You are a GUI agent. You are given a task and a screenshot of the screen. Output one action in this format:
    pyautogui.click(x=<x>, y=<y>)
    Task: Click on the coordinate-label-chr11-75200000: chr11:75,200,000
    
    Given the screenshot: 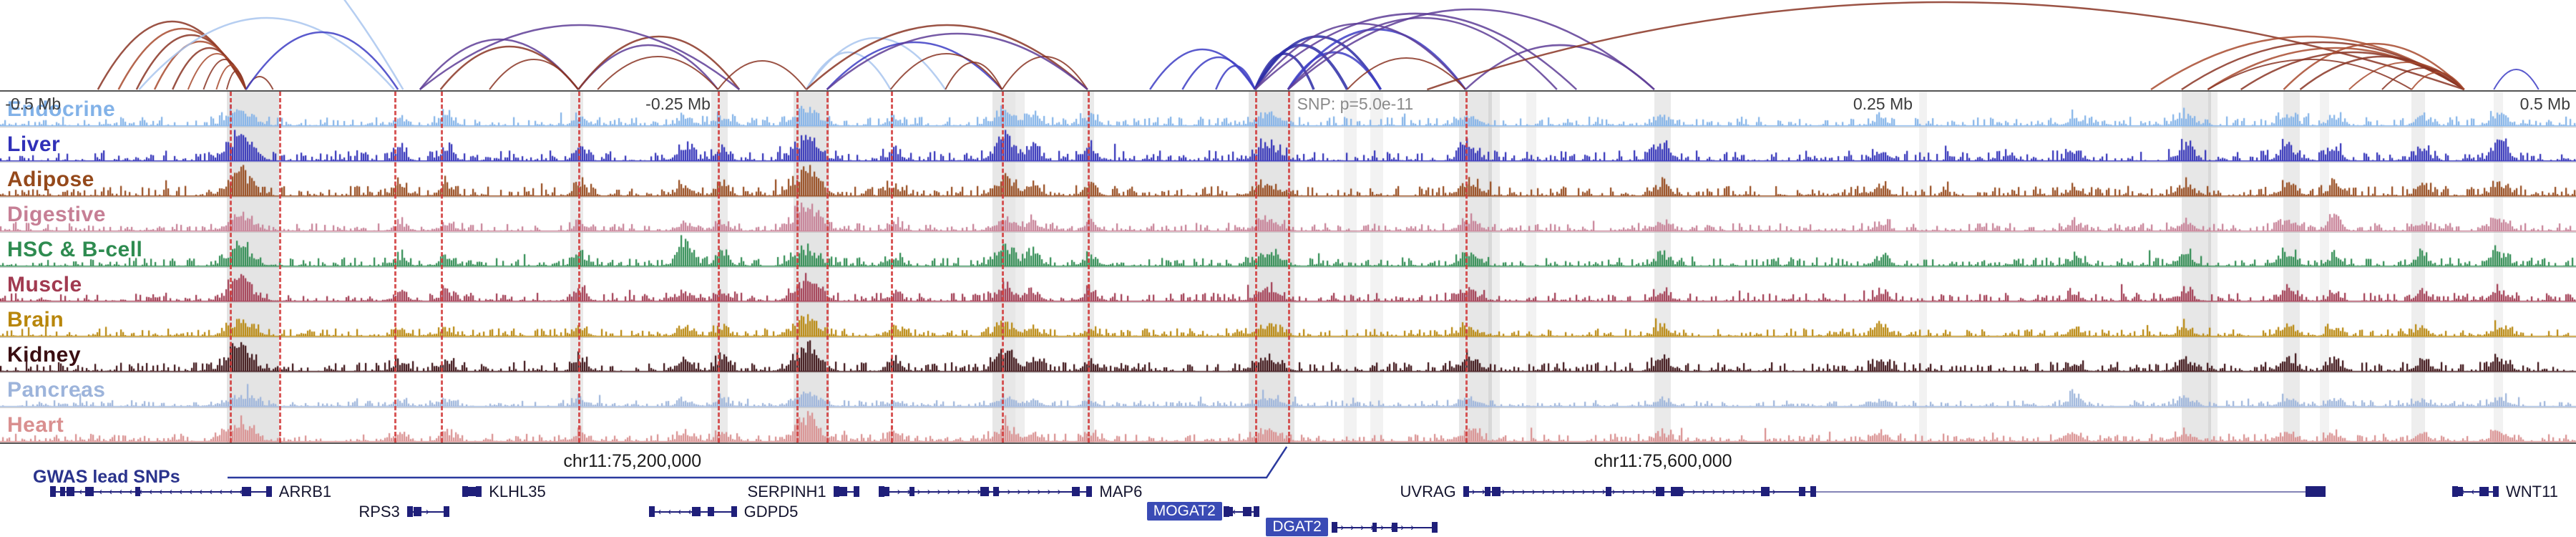 What is the action you would take?
    pyautogui.click(x=632, y=461)
    